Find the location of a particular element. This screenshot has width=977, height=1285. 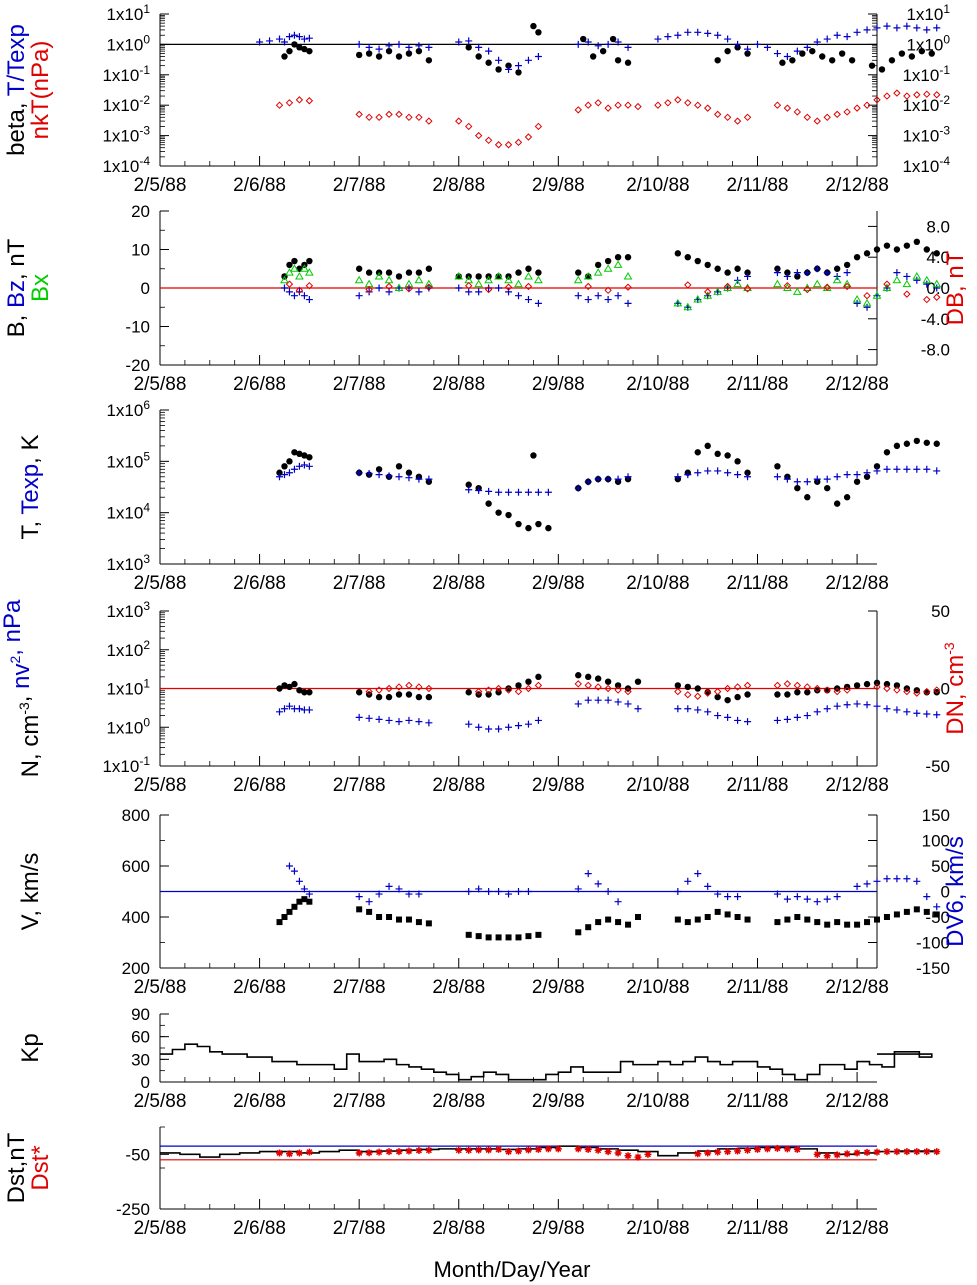

y-tick-label: 1x10³ is located at coordinates (128, 563).